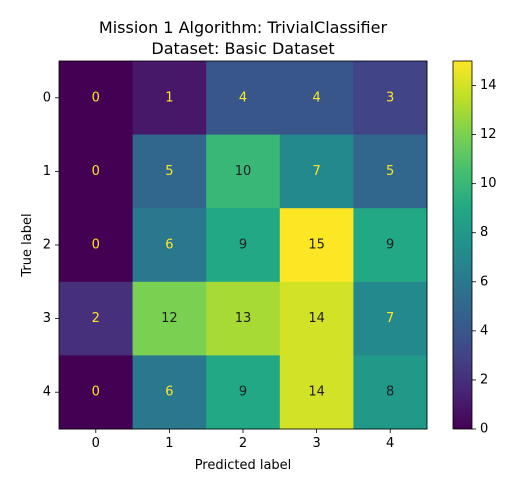 The width and height of the screenshot is (518, 493). I want to click on cell-value-label: 13, so click(243, 318).